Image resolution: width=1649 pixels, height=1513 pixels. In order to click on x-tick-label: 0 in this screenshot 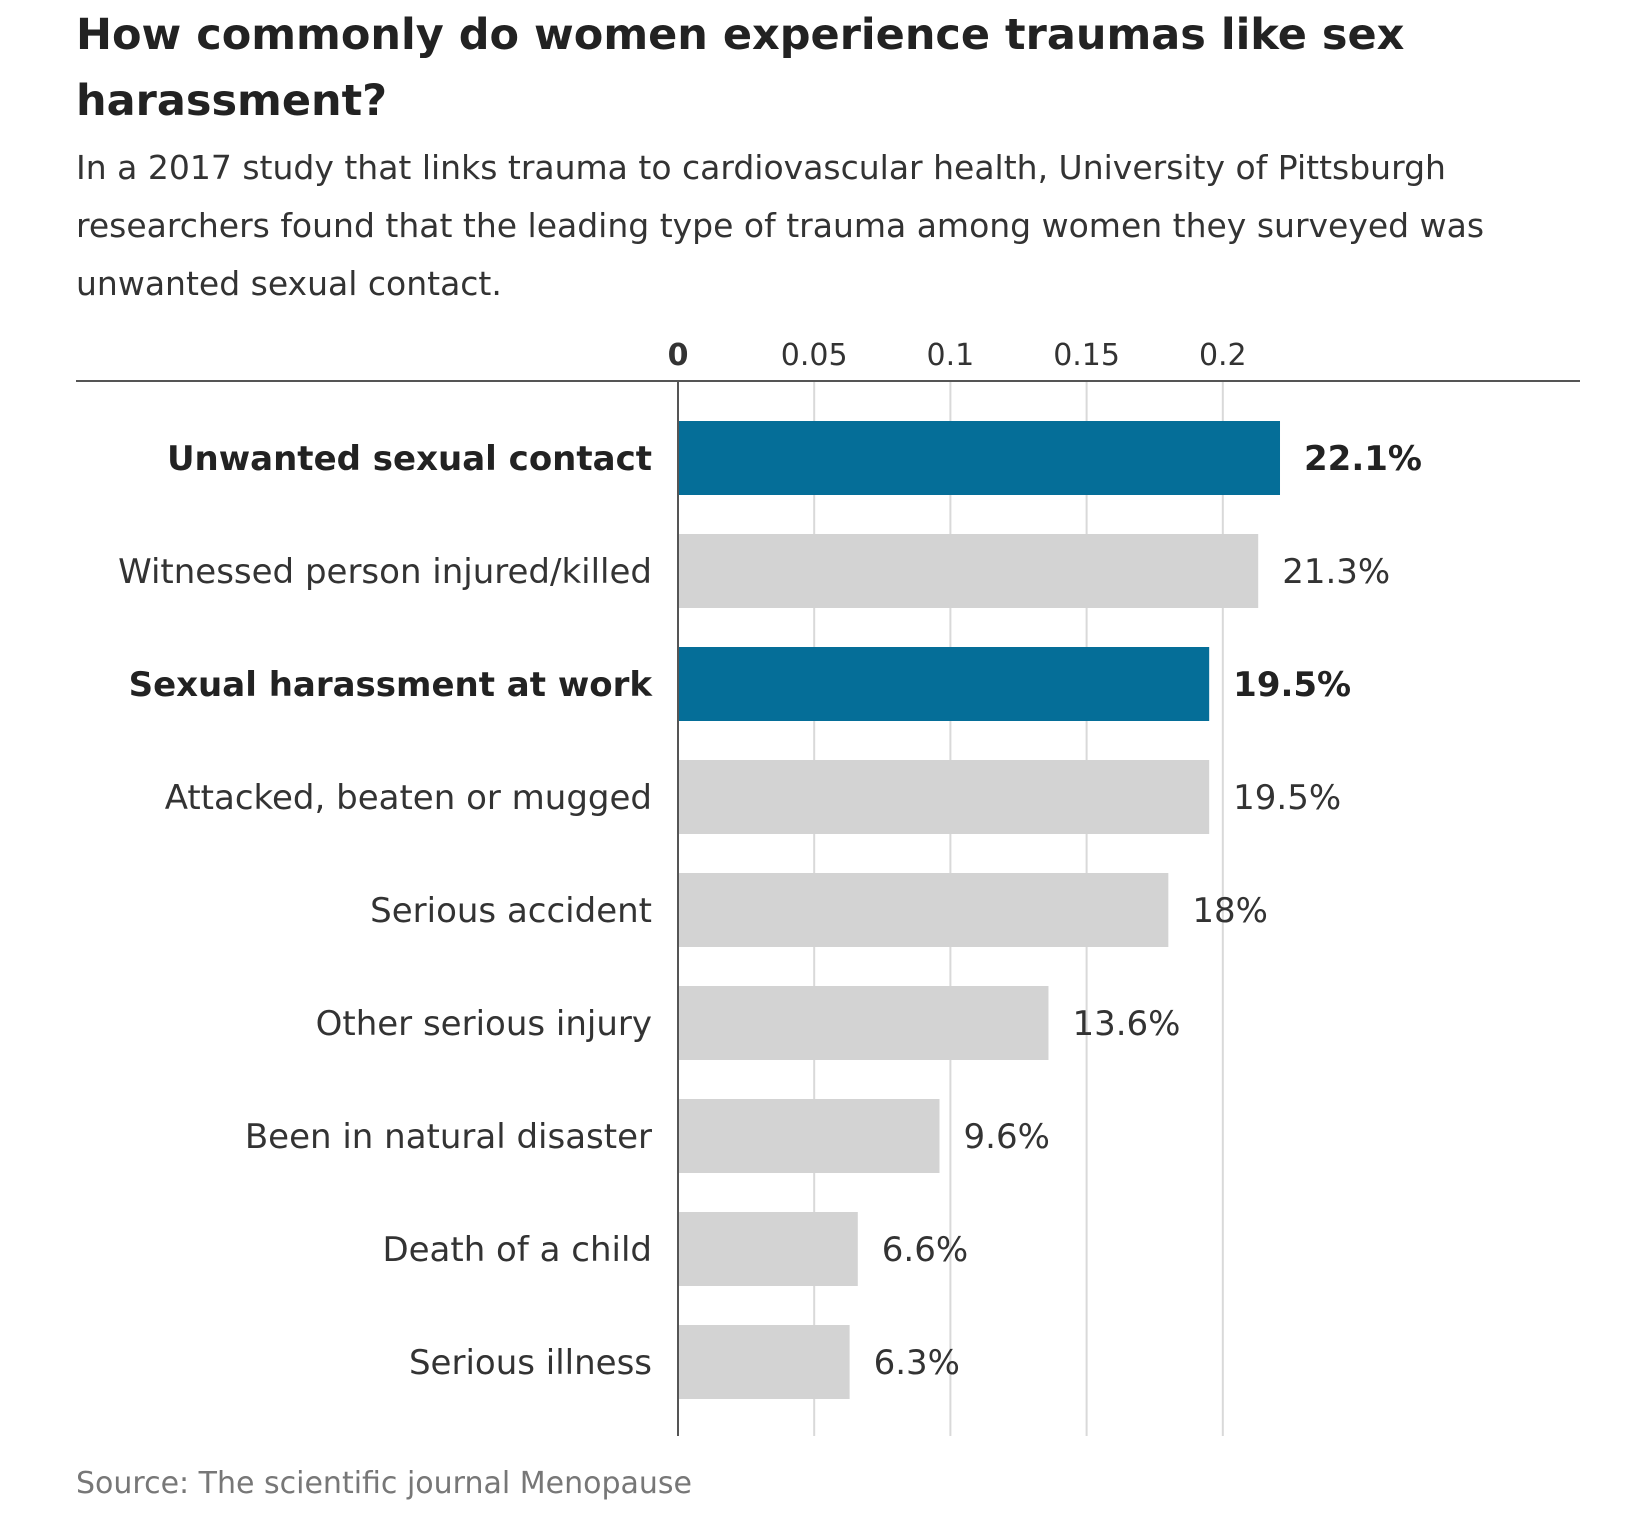, I will do `click(678, 355)`.